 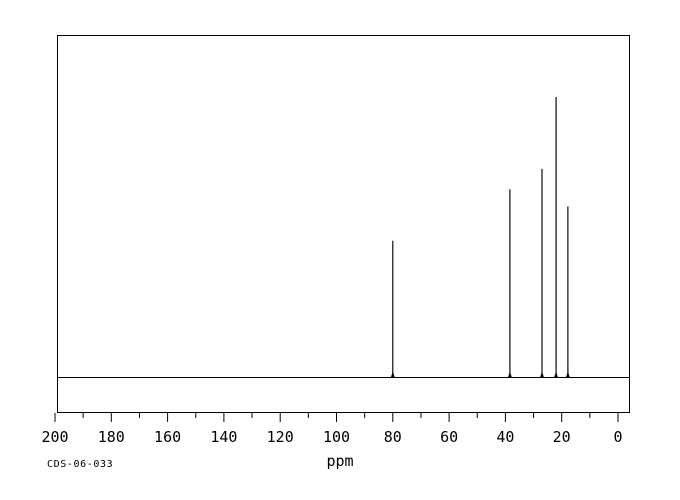 I want to click on spectrum-trace, so click(x=480, y=237).